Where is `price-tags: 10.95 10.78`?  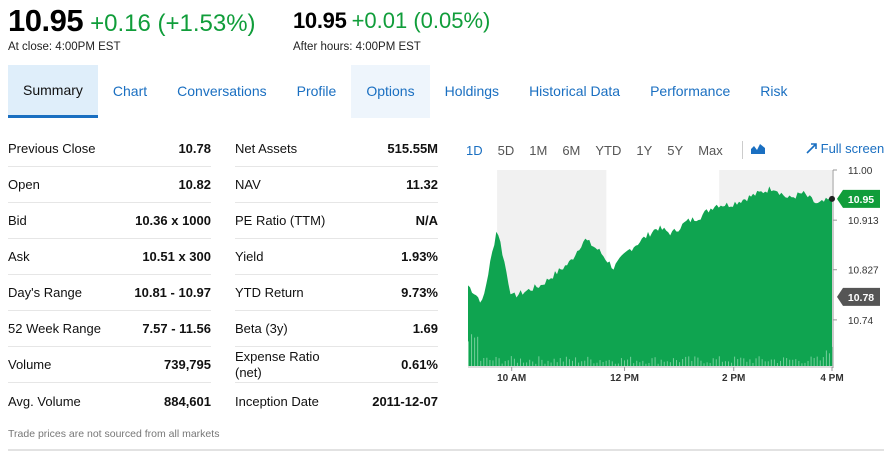 price-tags: 10.95 10.78 is located at coordinates (858, 247).